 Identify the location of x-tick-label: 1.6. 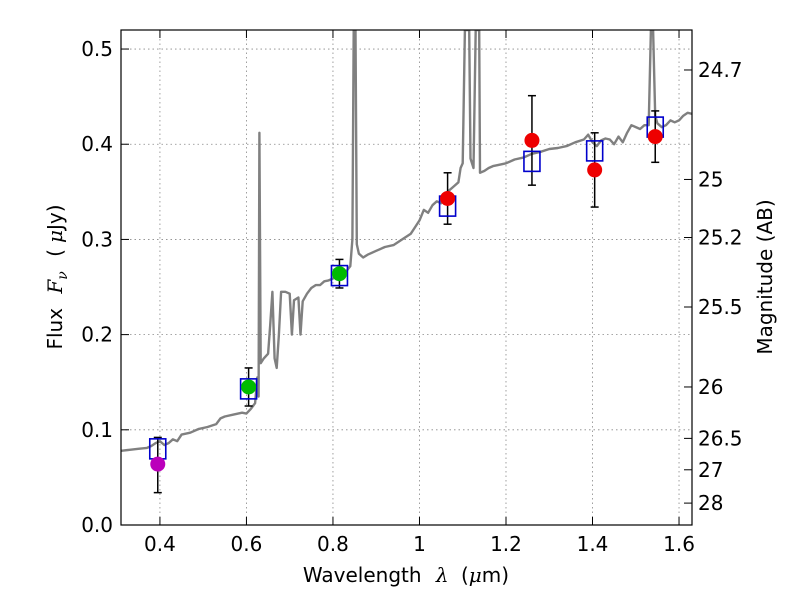
(679, 544).